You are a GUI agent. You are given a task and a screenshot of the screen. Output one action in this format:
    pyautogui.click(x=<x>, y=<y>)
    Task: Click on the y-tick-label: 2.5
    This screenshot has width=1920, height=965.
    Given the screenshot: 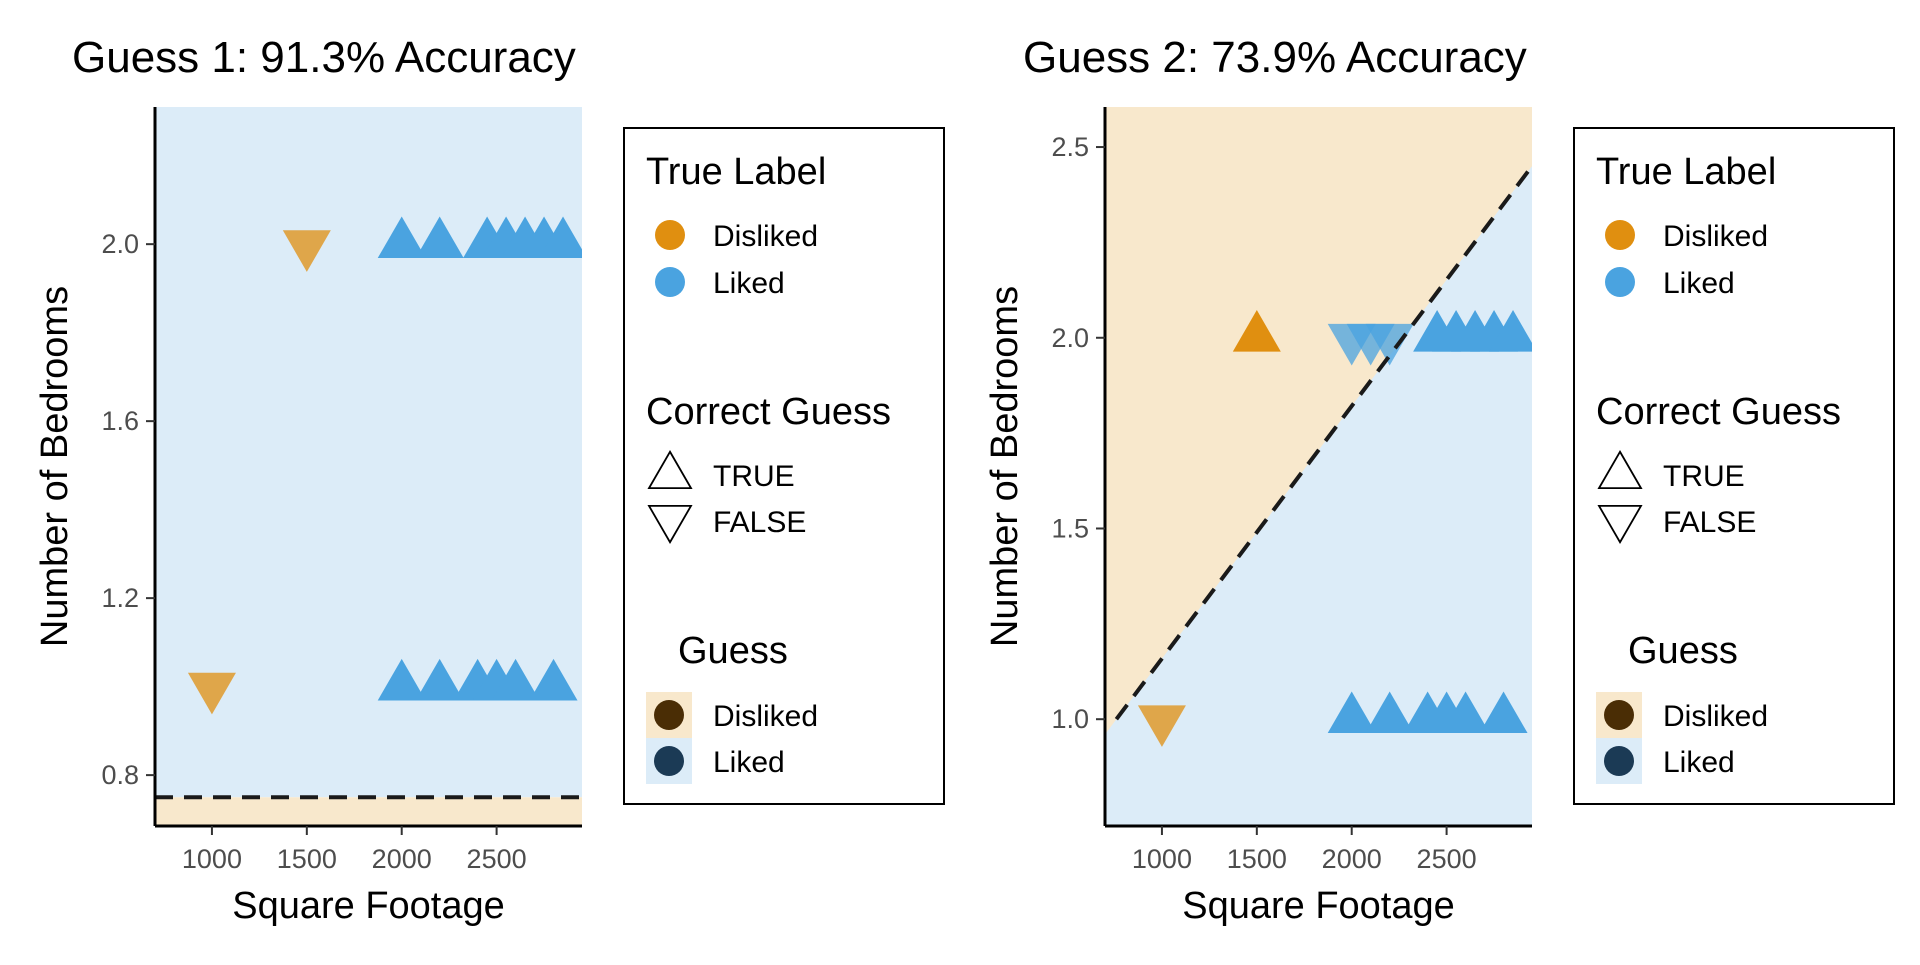 What is the action you would take?
    pyautogui.click(x=1070, y=147)
    